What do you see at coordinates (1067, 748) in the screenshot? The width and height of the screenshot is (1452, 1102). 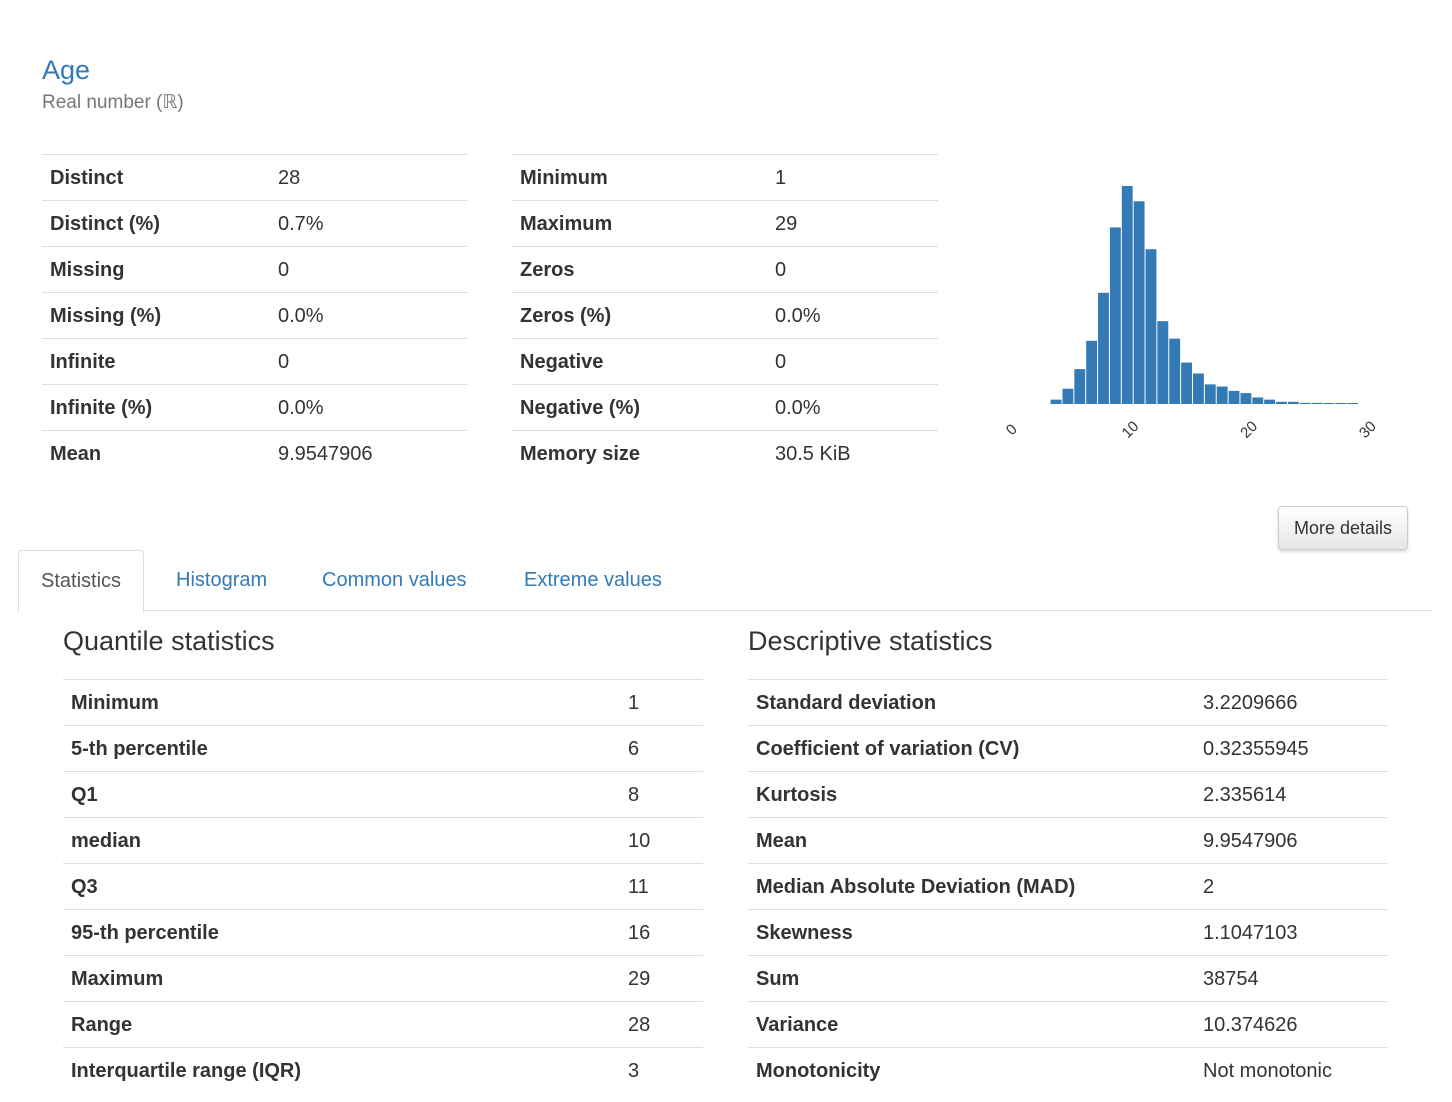 I see `table-row: Coefficient of variation (CV) 0.32355945` at bounding box center [1067, 748].